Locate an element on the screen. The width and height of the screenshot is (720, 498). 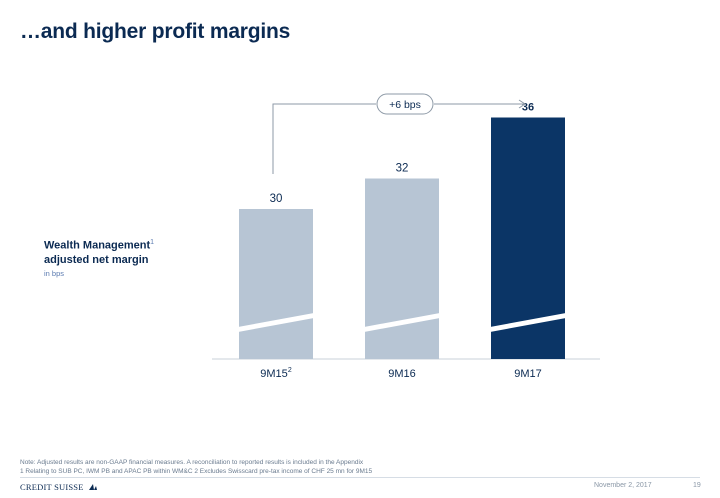
annotation-bracket-left is located at coordinates (324, 138).